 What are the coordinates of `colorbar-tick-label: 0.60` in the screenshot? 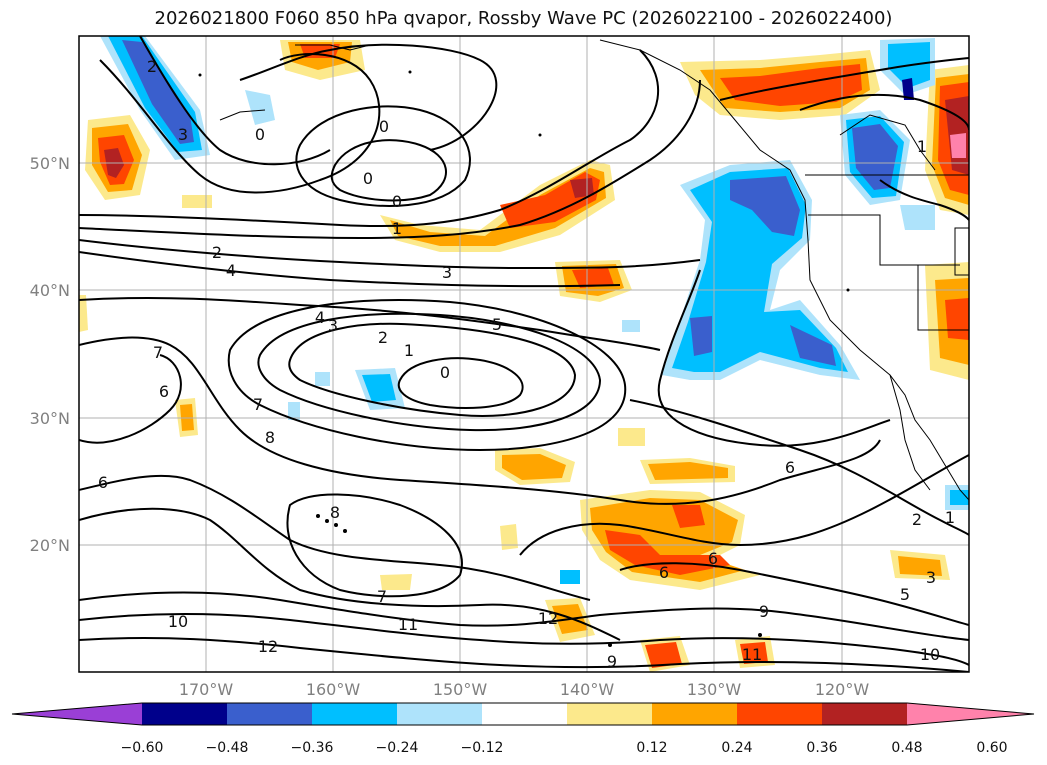 It's located at (991, 748).